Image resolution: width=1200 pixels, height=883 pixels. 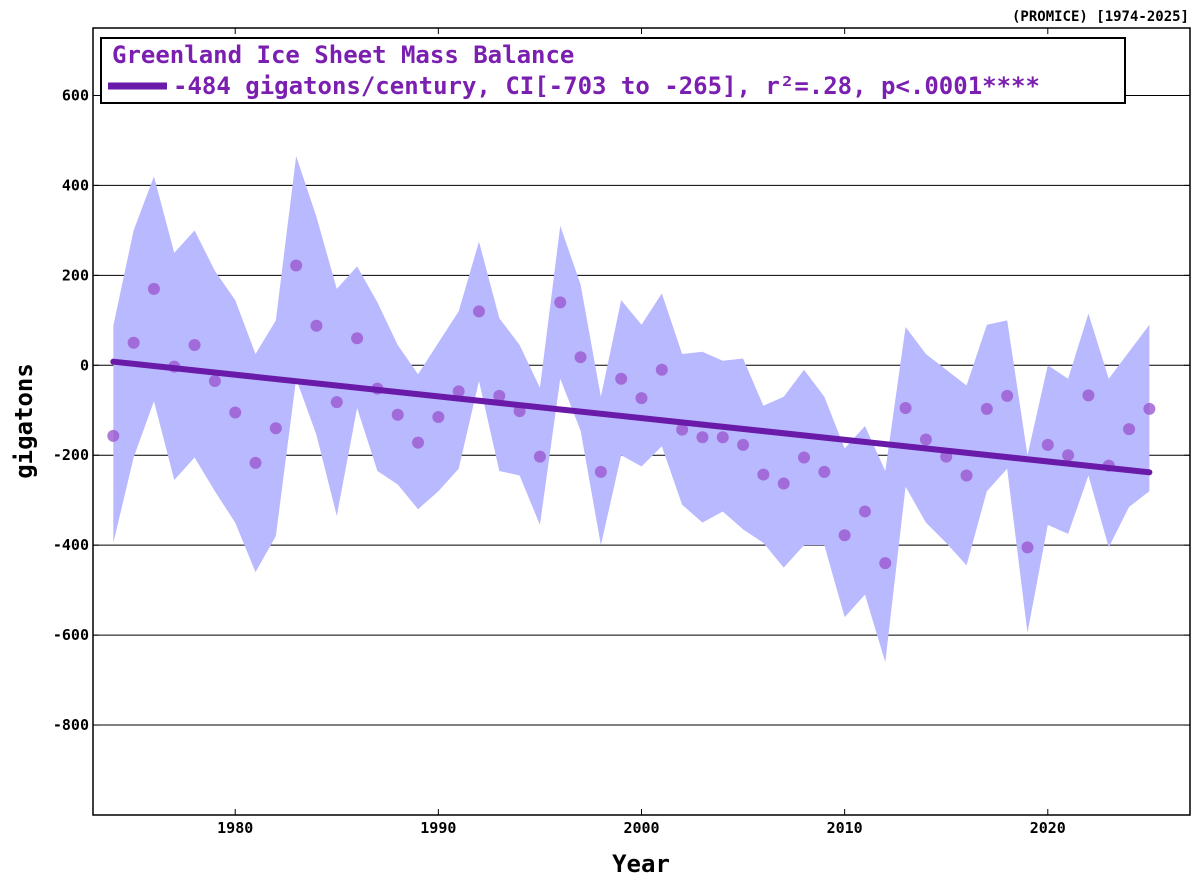 What do you see at coordinates (71, 545) in the screenshot?
I see `y-tick-label: -400` at bounding box center [71, 545].